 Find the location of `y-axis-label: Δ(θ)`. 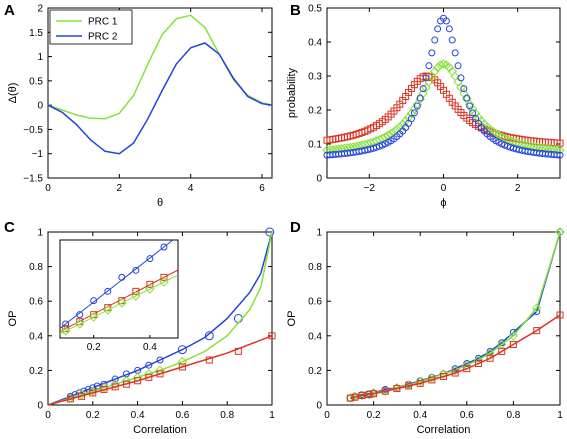

y-axis-label: Δ(θ) is located at coordinates (13, 93).